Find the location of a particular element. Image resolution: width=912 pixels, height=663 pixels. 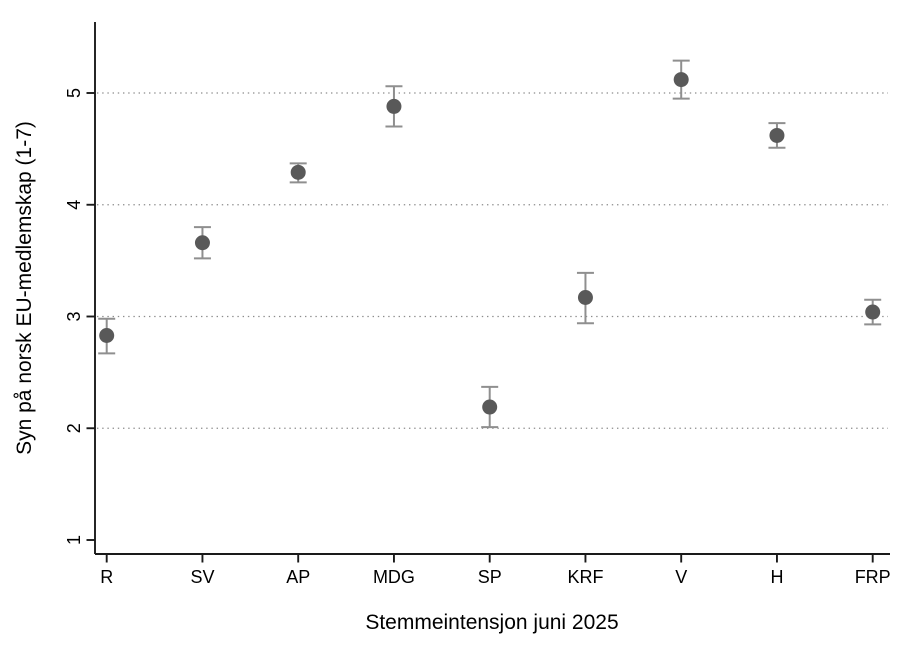

y-axis-title: Syn på norsk EU-medlemskap (1-7) is located at coordinates (24, 288).